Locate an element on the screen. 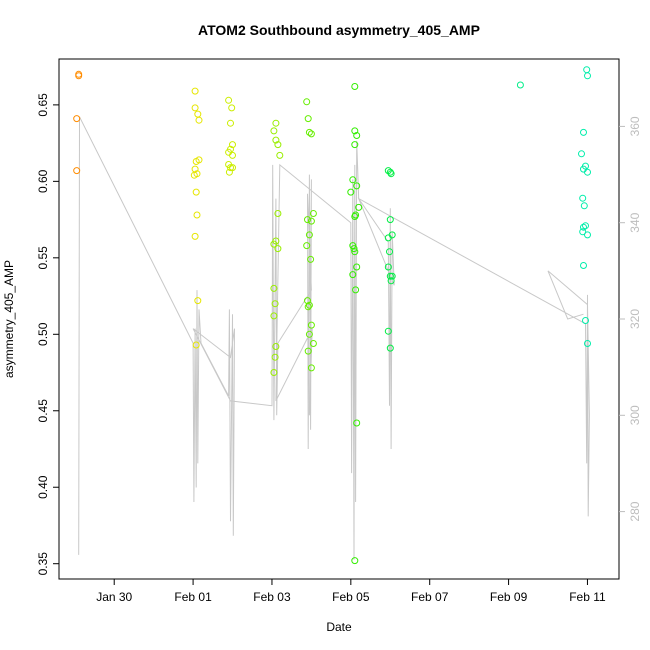 The height and width of the screenshot is (650, 650). right-tick-label: 360 is located at coordinates (635, 126).